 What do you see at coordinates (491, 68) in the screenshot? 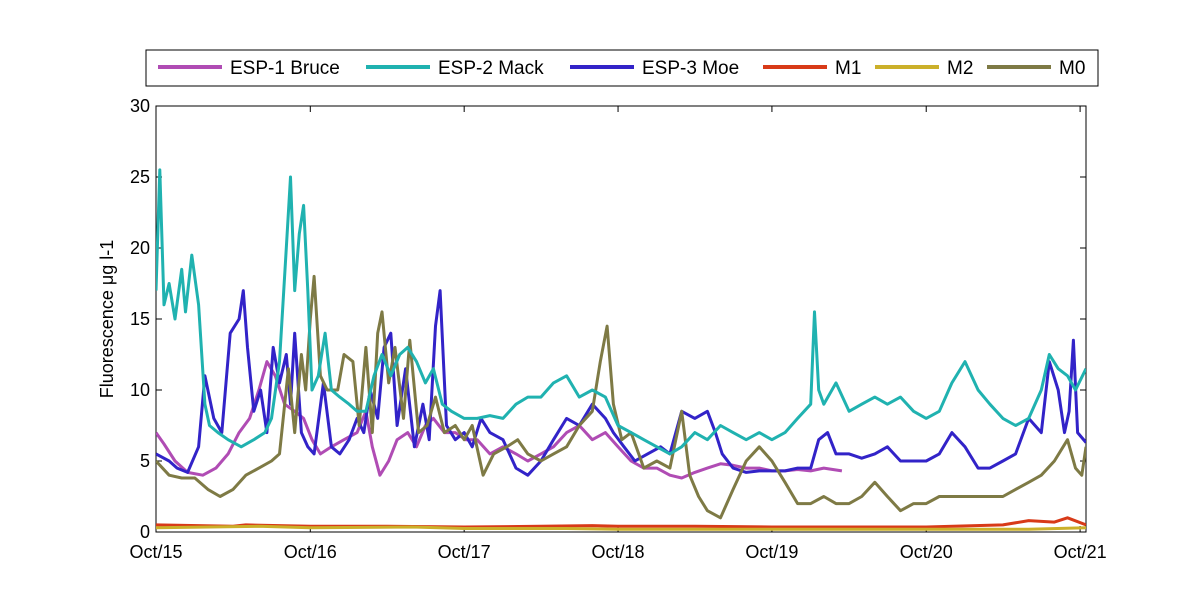
I see `legend-label: ESP-2 Mack` at bounding box center [491, 68].